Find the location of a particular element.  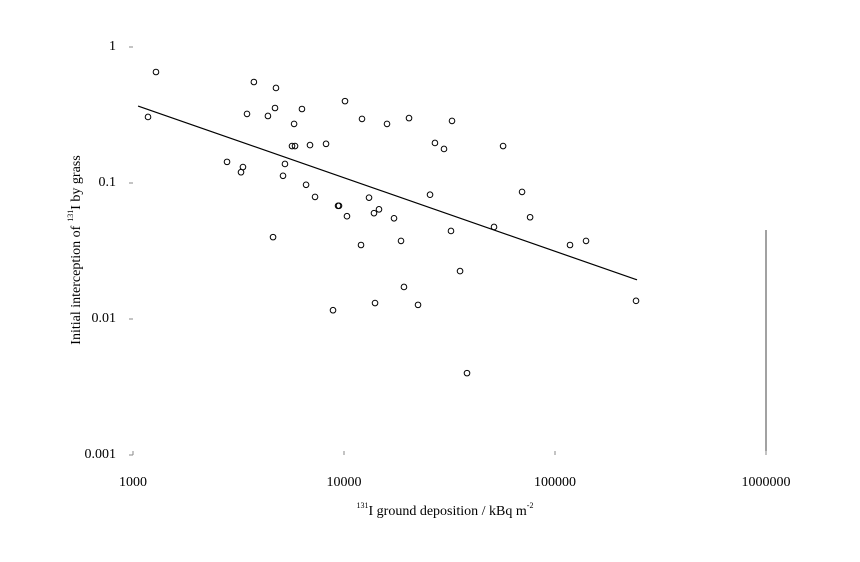

x-tick-label: 1000000 is located at coordinates (766, 482).